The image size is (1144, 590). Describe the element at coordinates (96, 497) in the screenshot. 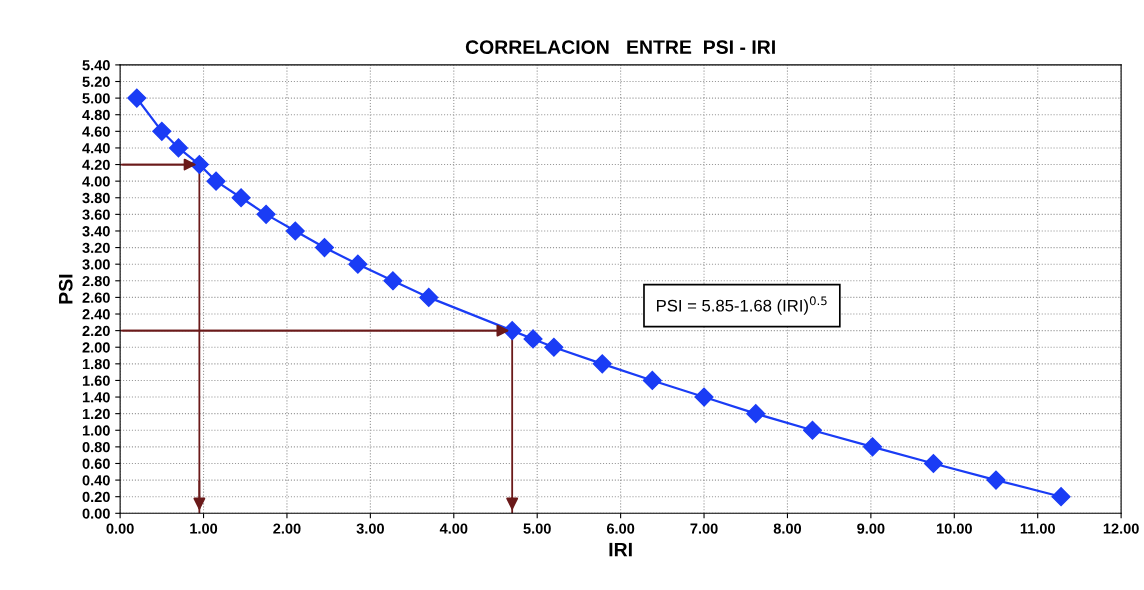

I see `y-tick-label: 0.20` at that location.